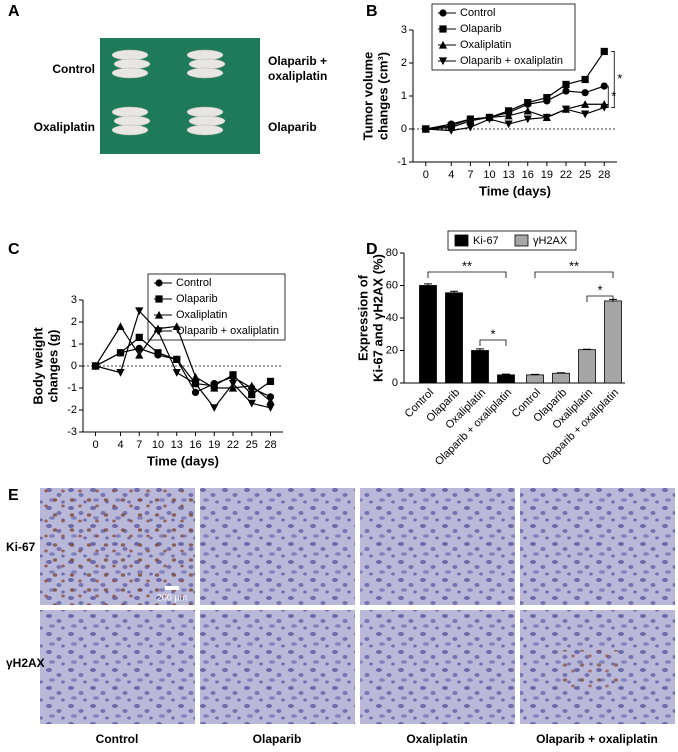  Describe the element at coordinates (392, 318) in the screenshot. I see `y-tick-label: 40` at that location.